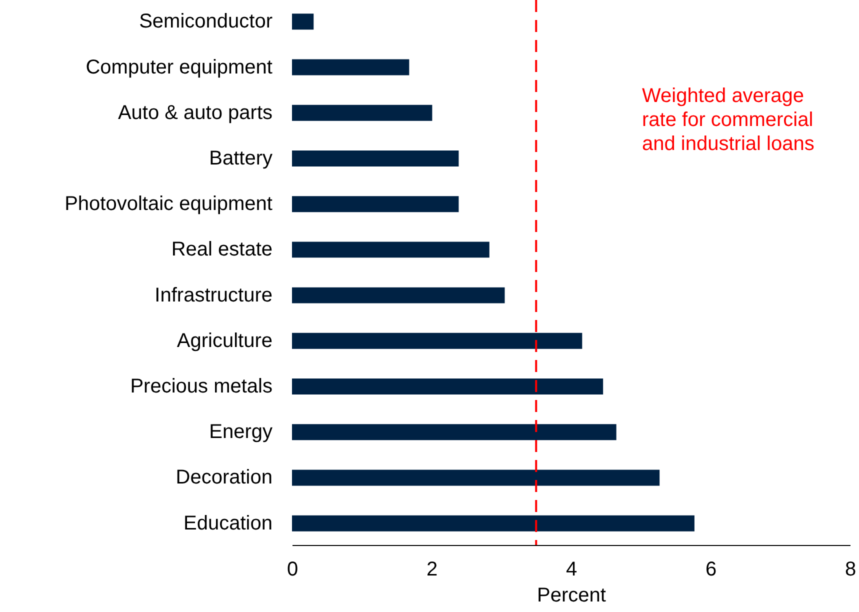  I want to click on y-tick-label: Education, so click(228, 523).